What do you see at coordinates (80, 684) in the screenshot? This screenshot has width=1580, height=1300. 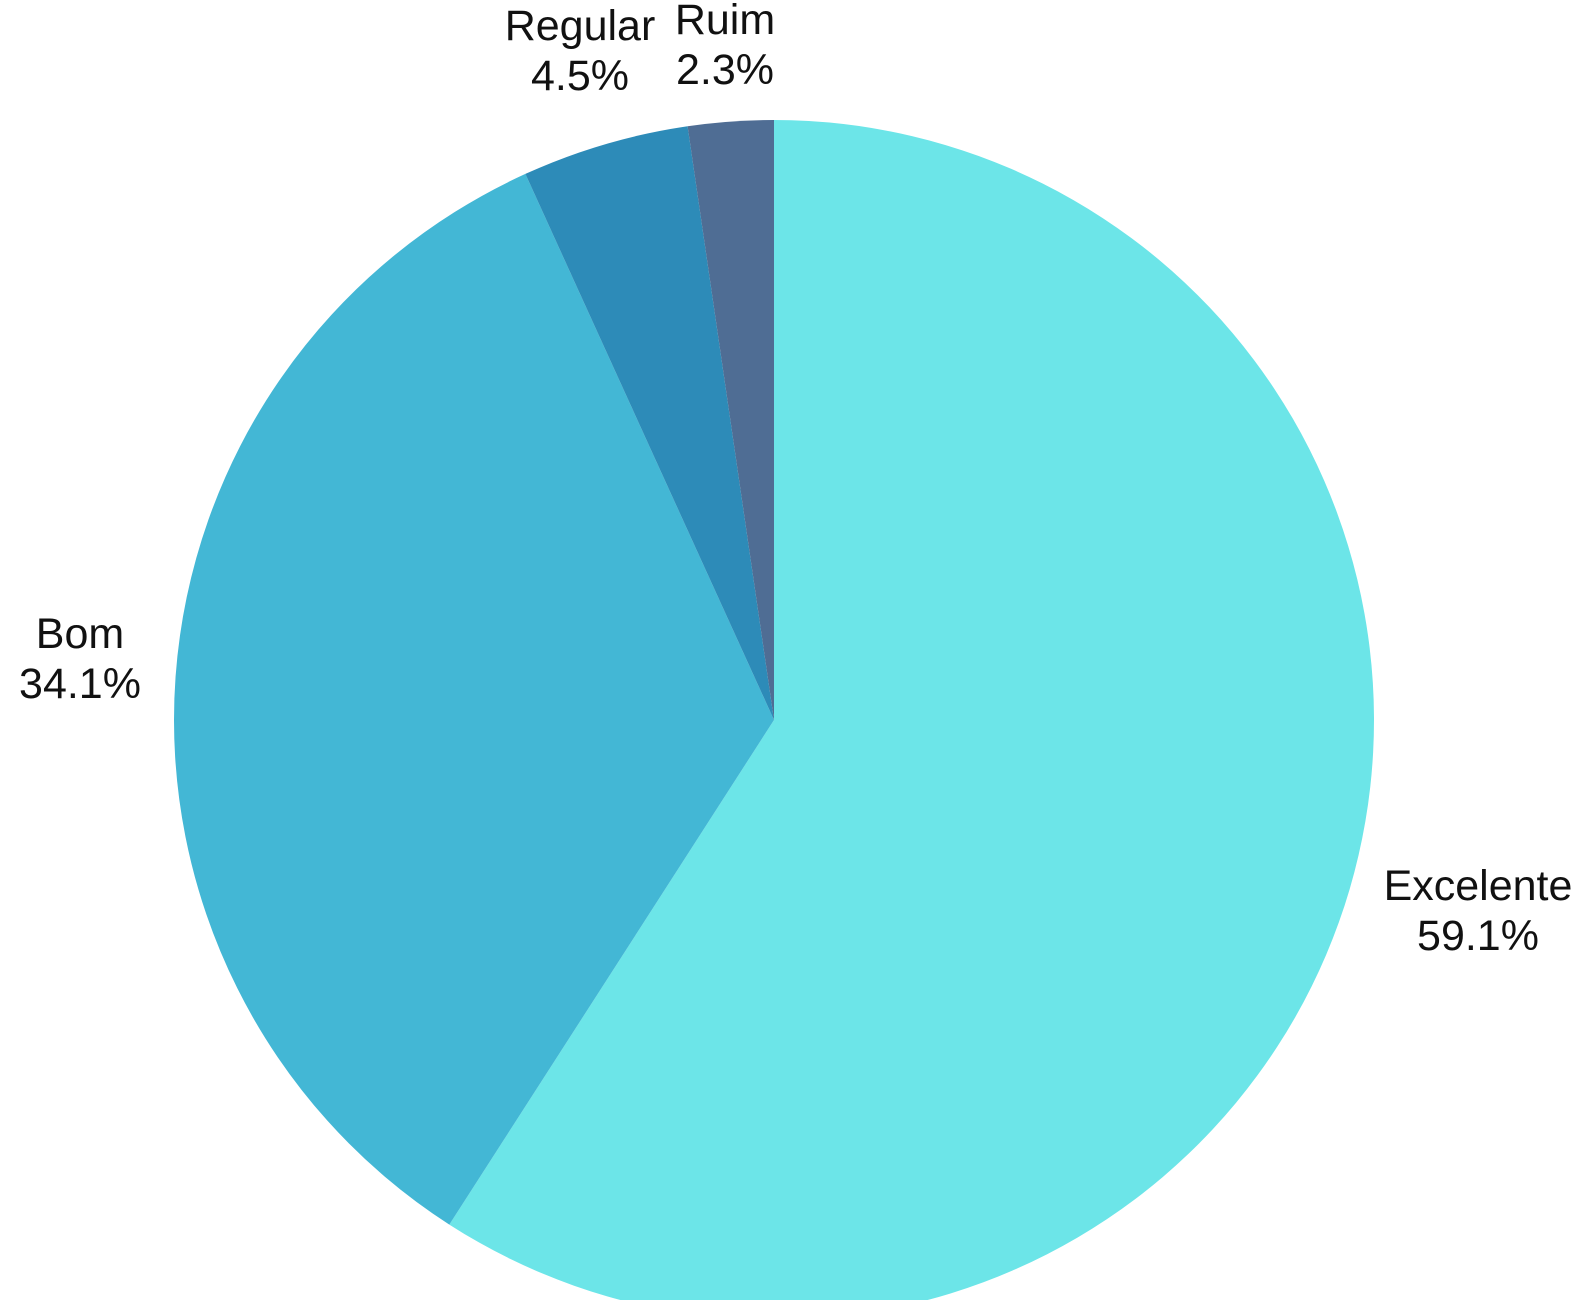 I see `slice-value-bom: 34.1%` at bounding box center [80, 684].